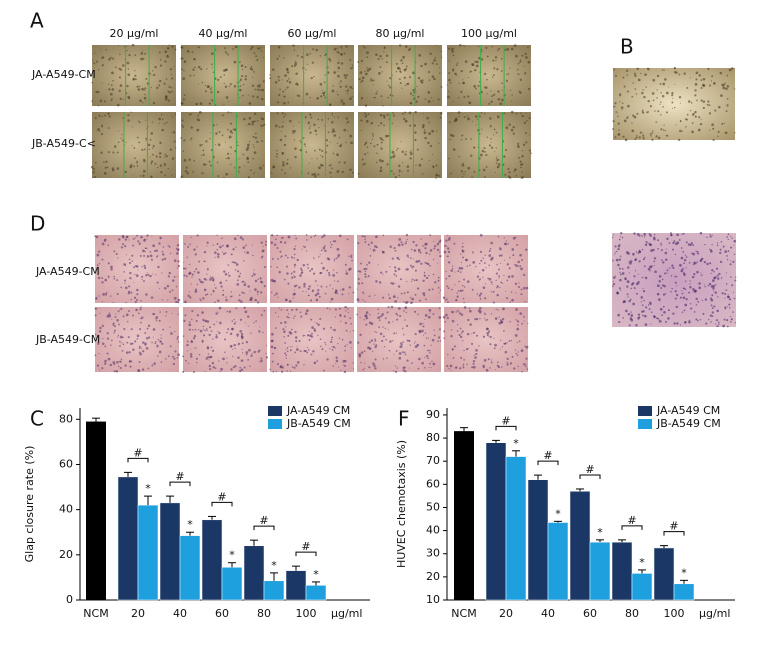  What do you see at coordinates (558, 513) in the screenshot?
I see `significance-star: *` at bounding box center [558, 513].